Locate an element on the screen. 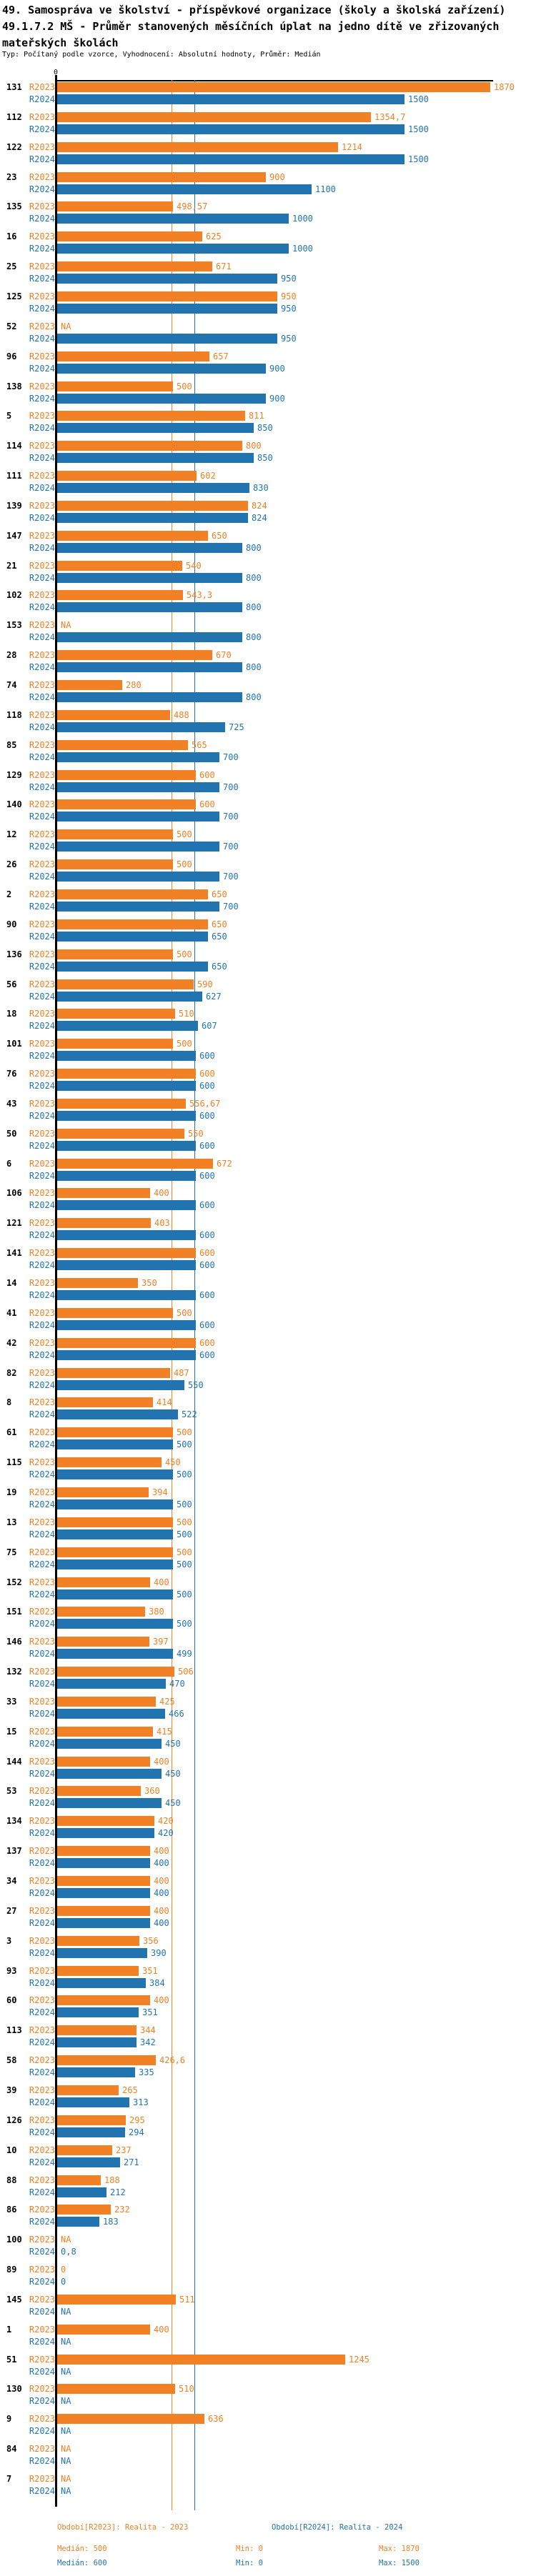 This screenshot has height=2576, width=536. x-axis-line is located at coordinates (274, 80).